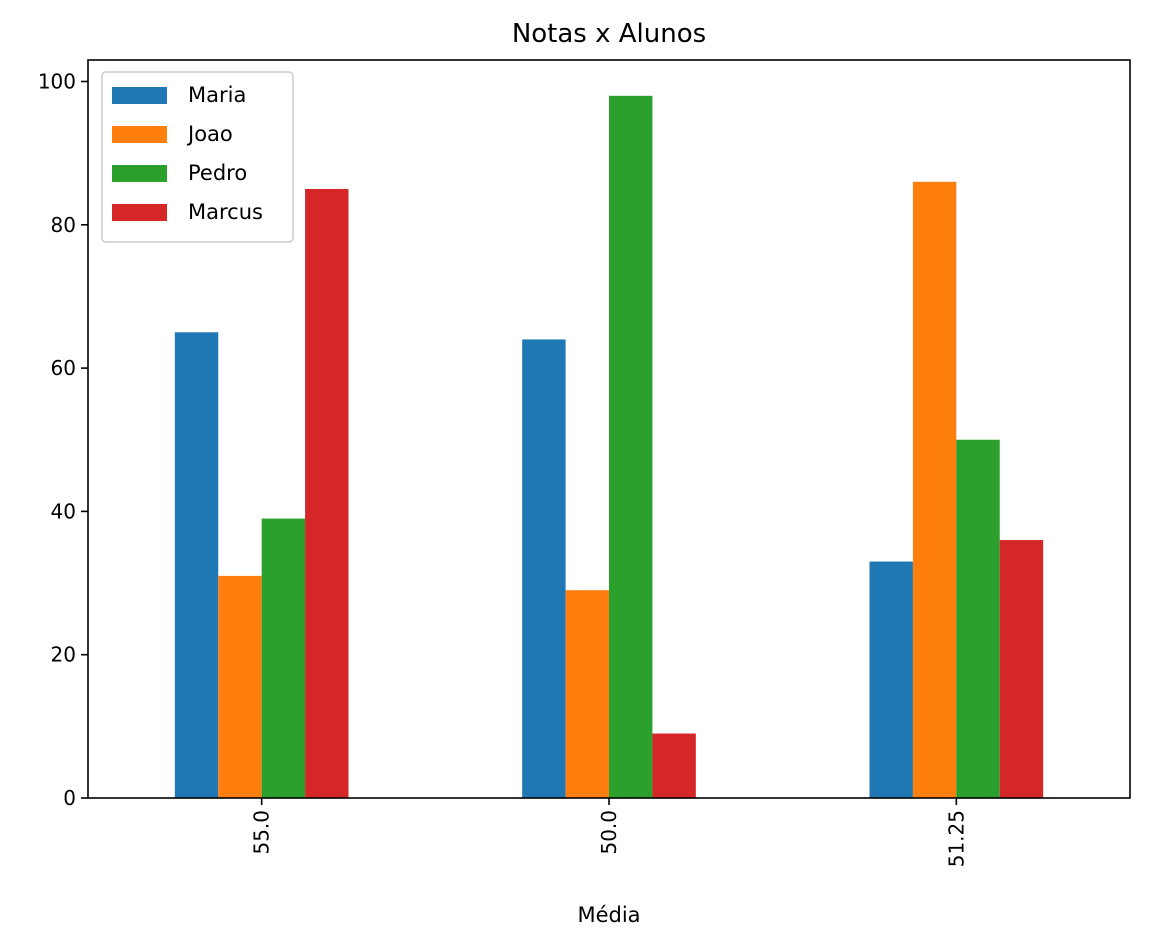 This screenshot has height=949, width=1149. I want to click on legend-swatch-marcus, so click(139, 212).